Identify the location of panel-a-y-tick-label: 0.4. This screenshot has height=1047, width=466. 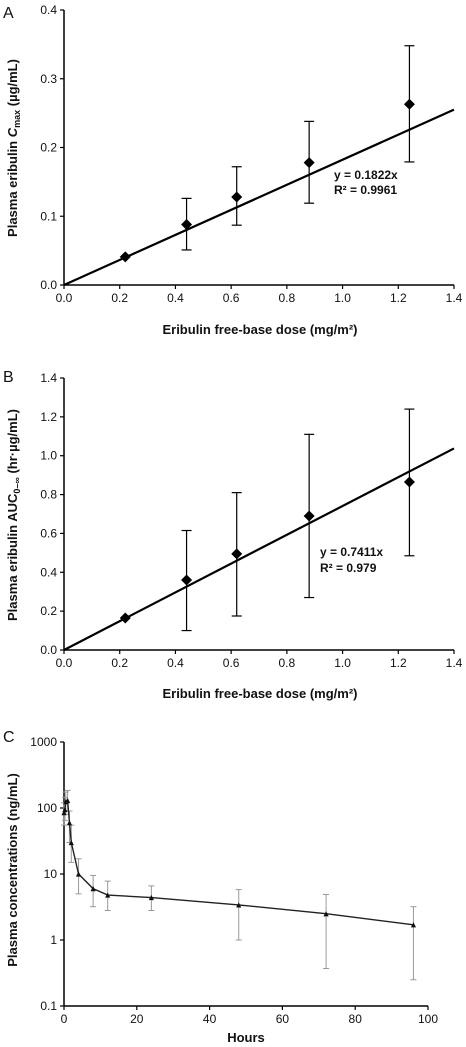
(48, 10).